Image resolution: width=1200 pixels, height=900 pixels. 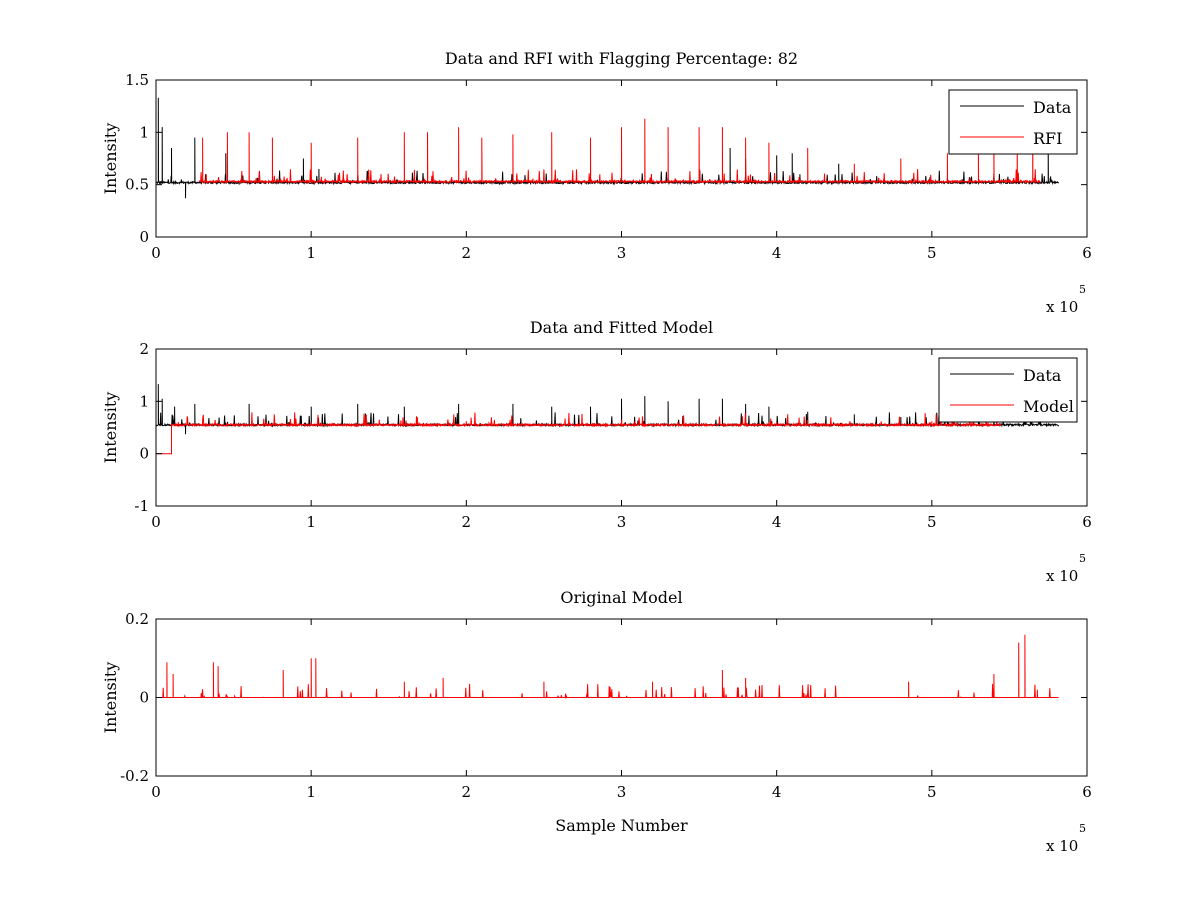 What do you see at coordinates (137, 185) in the screenshot?
I see `y-tick-label: 0.5` at bounding box center [137, 185].